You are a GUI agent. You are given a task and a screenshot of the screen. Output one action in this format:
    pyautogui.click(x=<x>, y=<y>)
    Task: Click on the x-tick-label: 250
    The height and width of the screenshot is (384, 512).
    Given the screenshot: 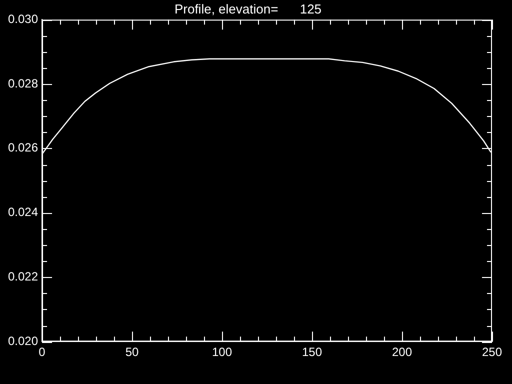 What is the action you would take?
    pyautogui.click(x=492, y=352)
    